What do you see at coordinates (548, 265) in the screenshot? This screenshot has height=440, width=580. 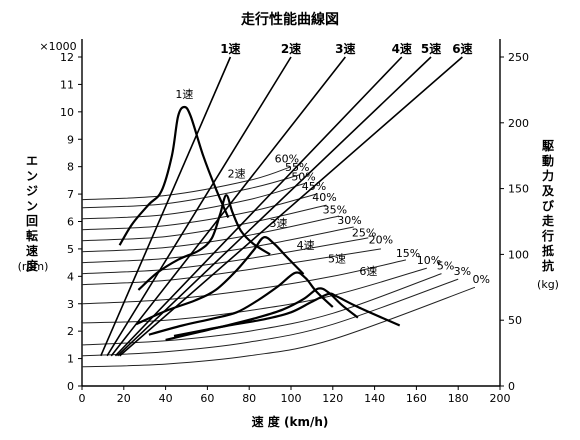 I see `y-right-label-char: 抗` at bounding box center [548, 265].